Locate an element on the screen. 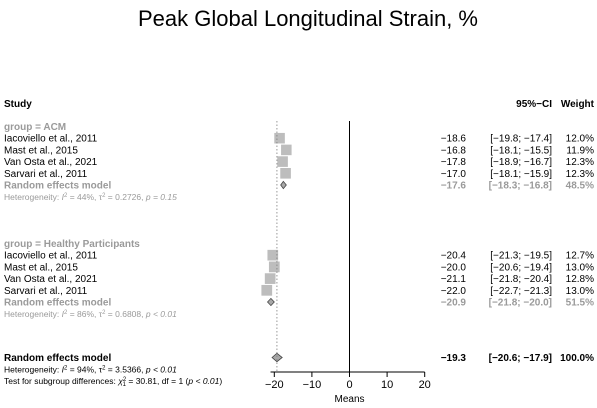 Image resolution: width=597 pixels, height=408 pixels. study-row-ci: [−18.1; −15.5] is located at coordinates (521, 150).